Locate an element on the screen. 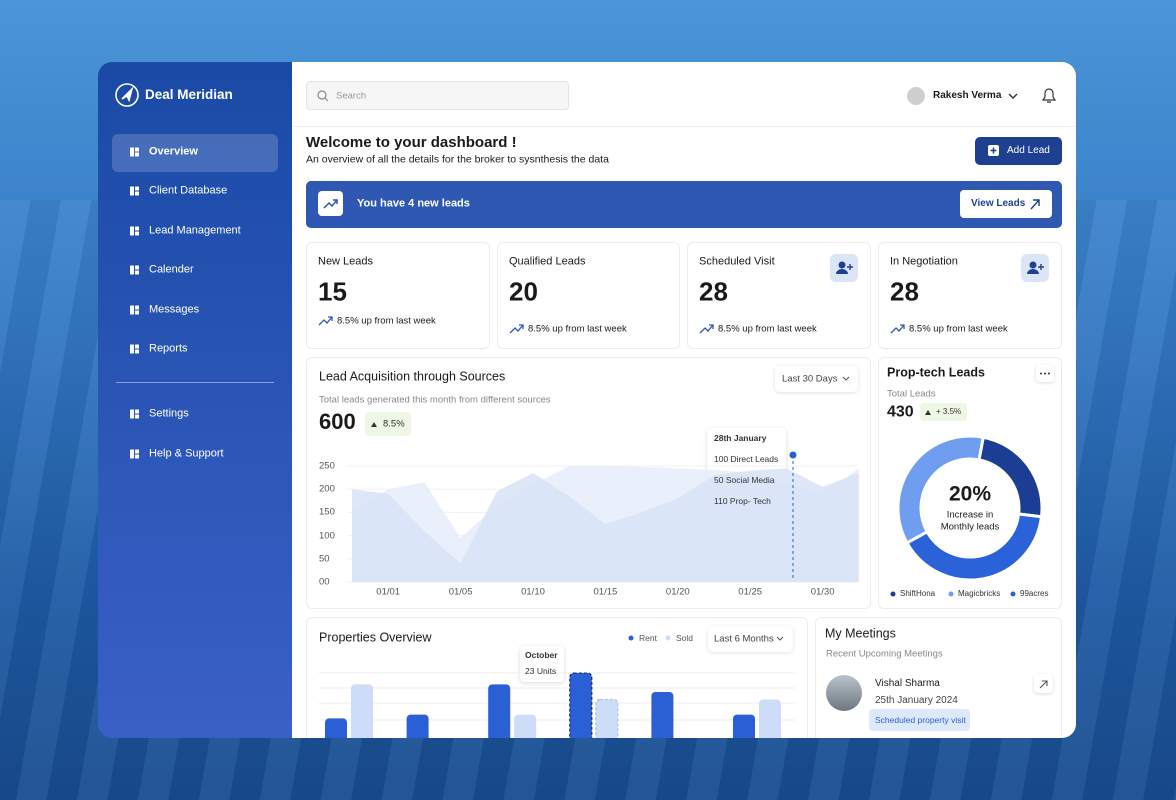 The height and width of the screenshot is (800, 1176). dropdown-label: Last 6 Months is located at coordinates (744, 639).